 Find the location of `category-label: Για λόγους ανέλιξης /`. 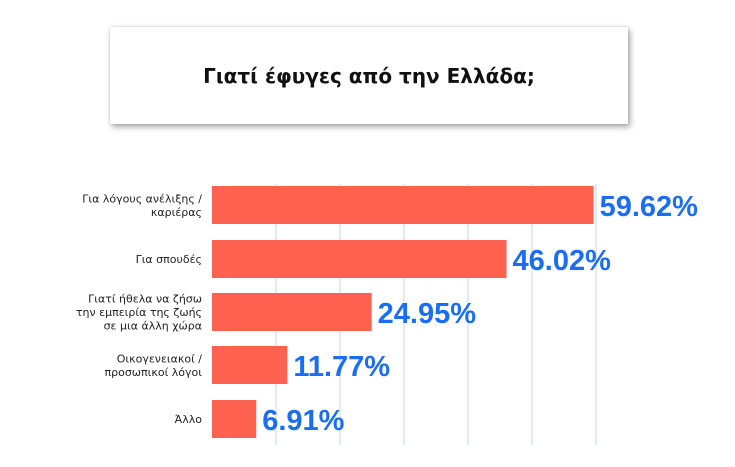

category-label: Για λόγους ανέλιξης / is located at coordinates (142, 198).